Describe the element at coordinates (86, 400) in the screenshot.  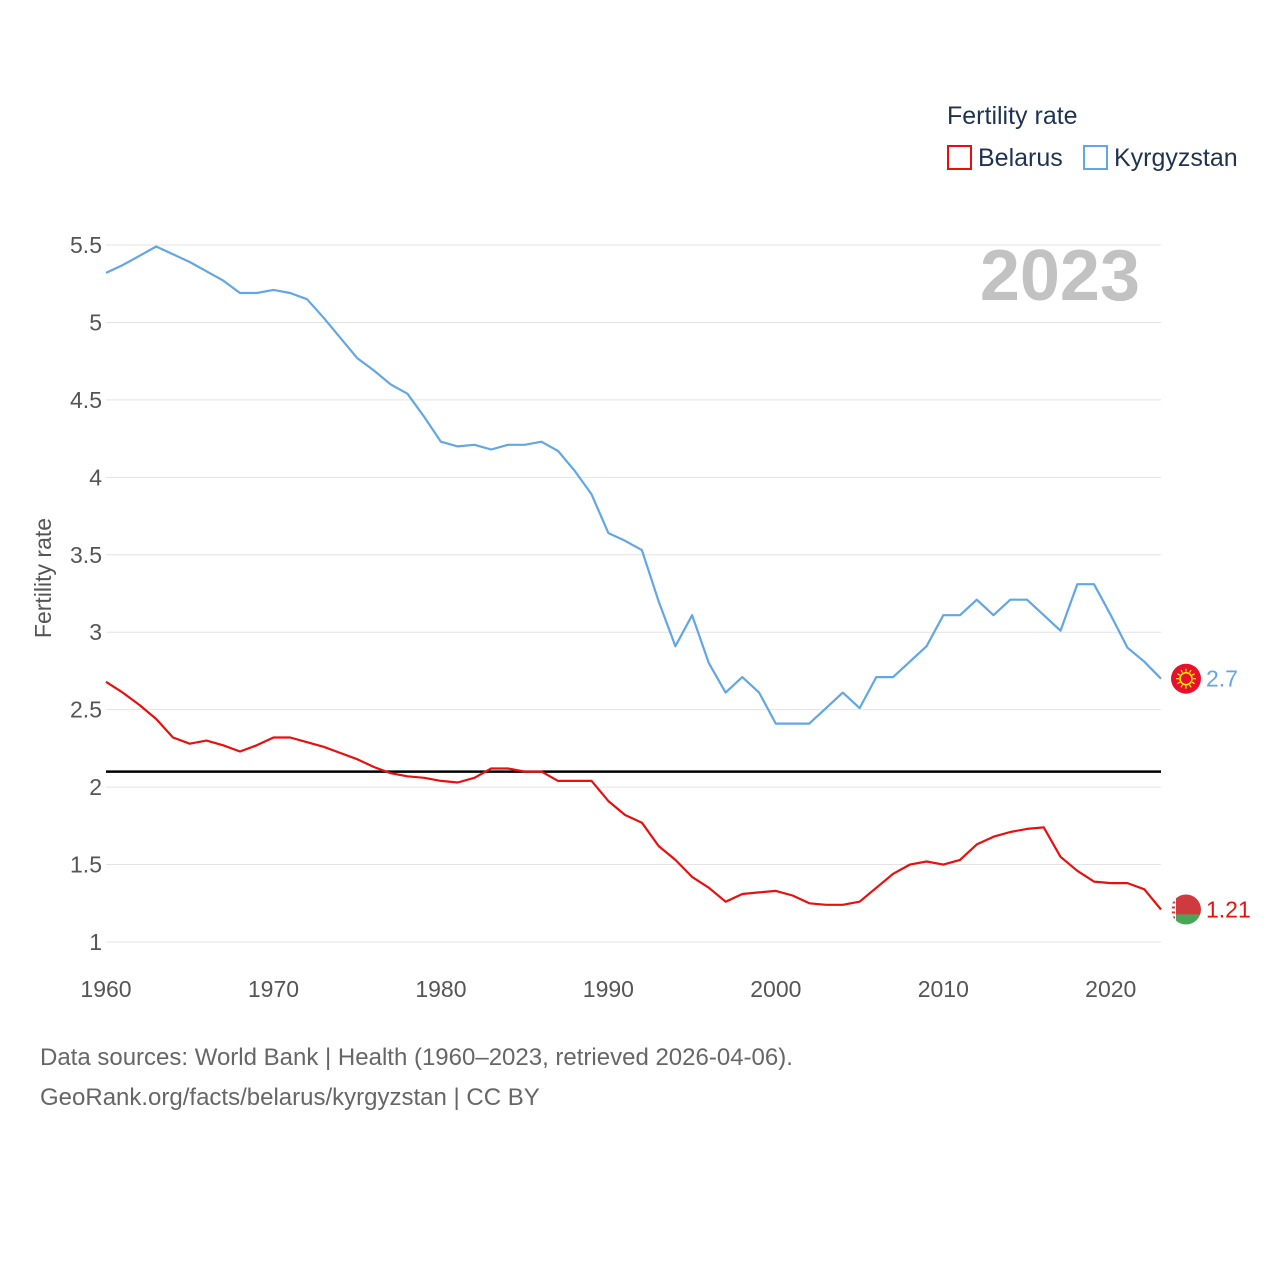
I see `y-tick-label: 4.5` at that location.